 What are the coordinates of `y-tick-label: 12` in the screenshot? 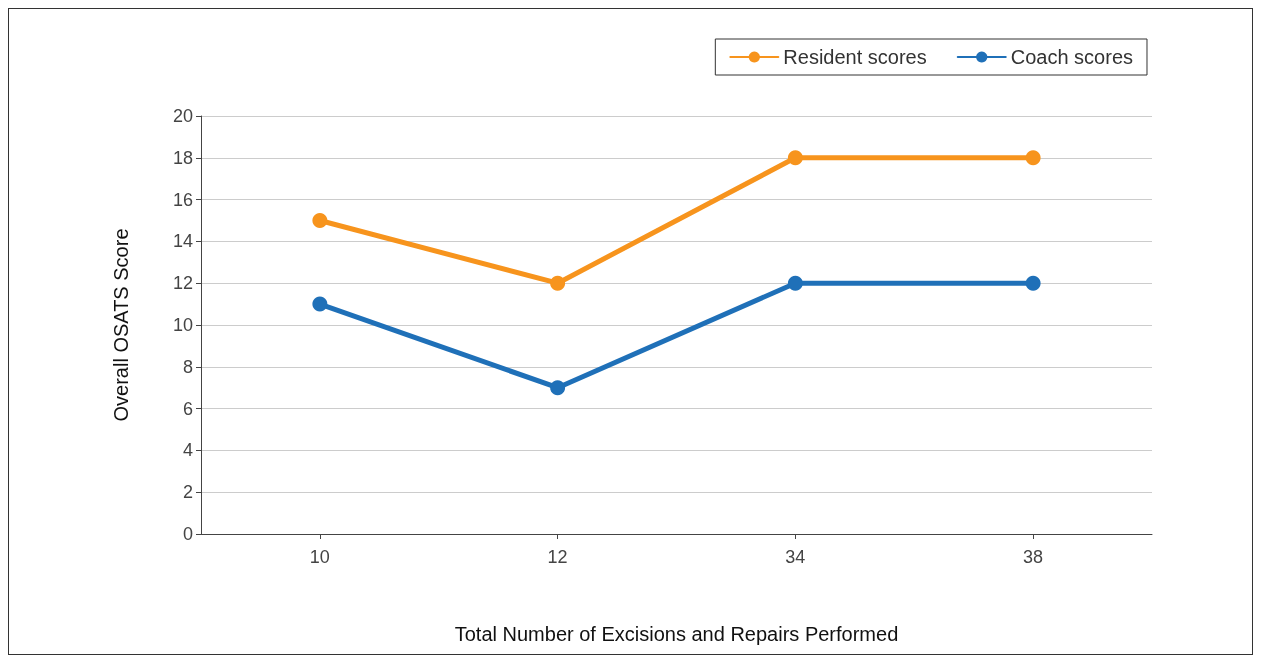 It's located at (182, 283).